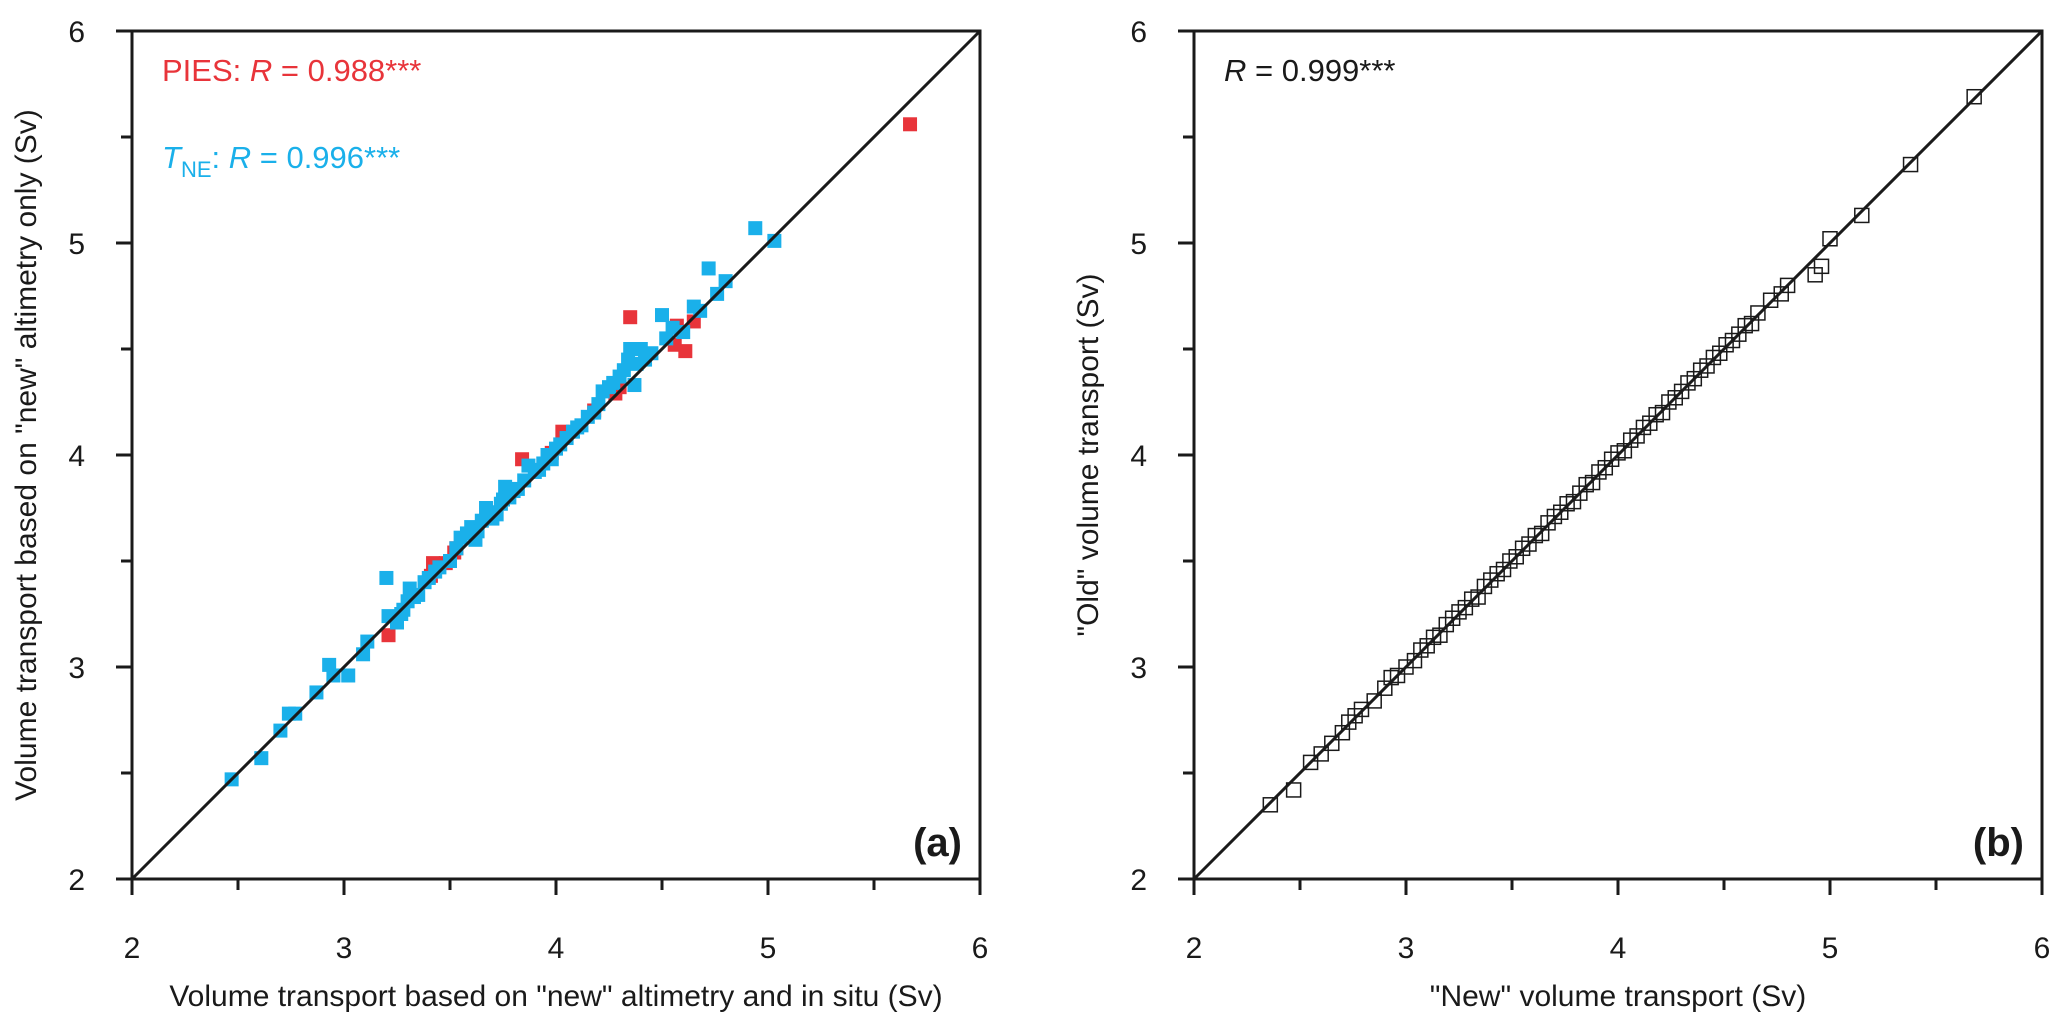 The image size is (2067, 1031). I want to click on panel-a-y-tick-label: 4, so click(76, 456).